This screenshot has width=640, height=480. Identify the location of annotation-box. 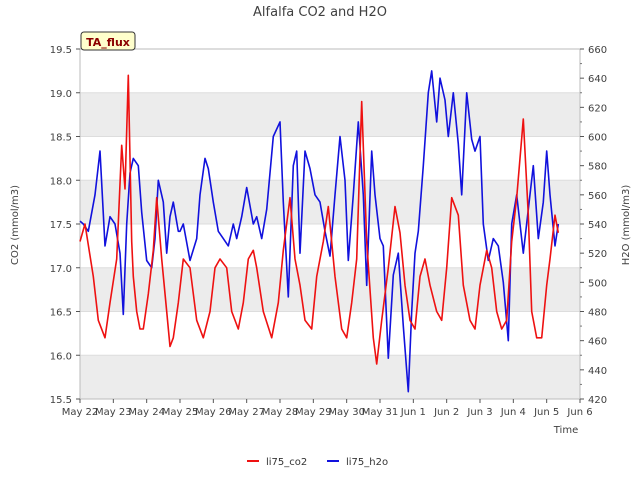
(108, 41).